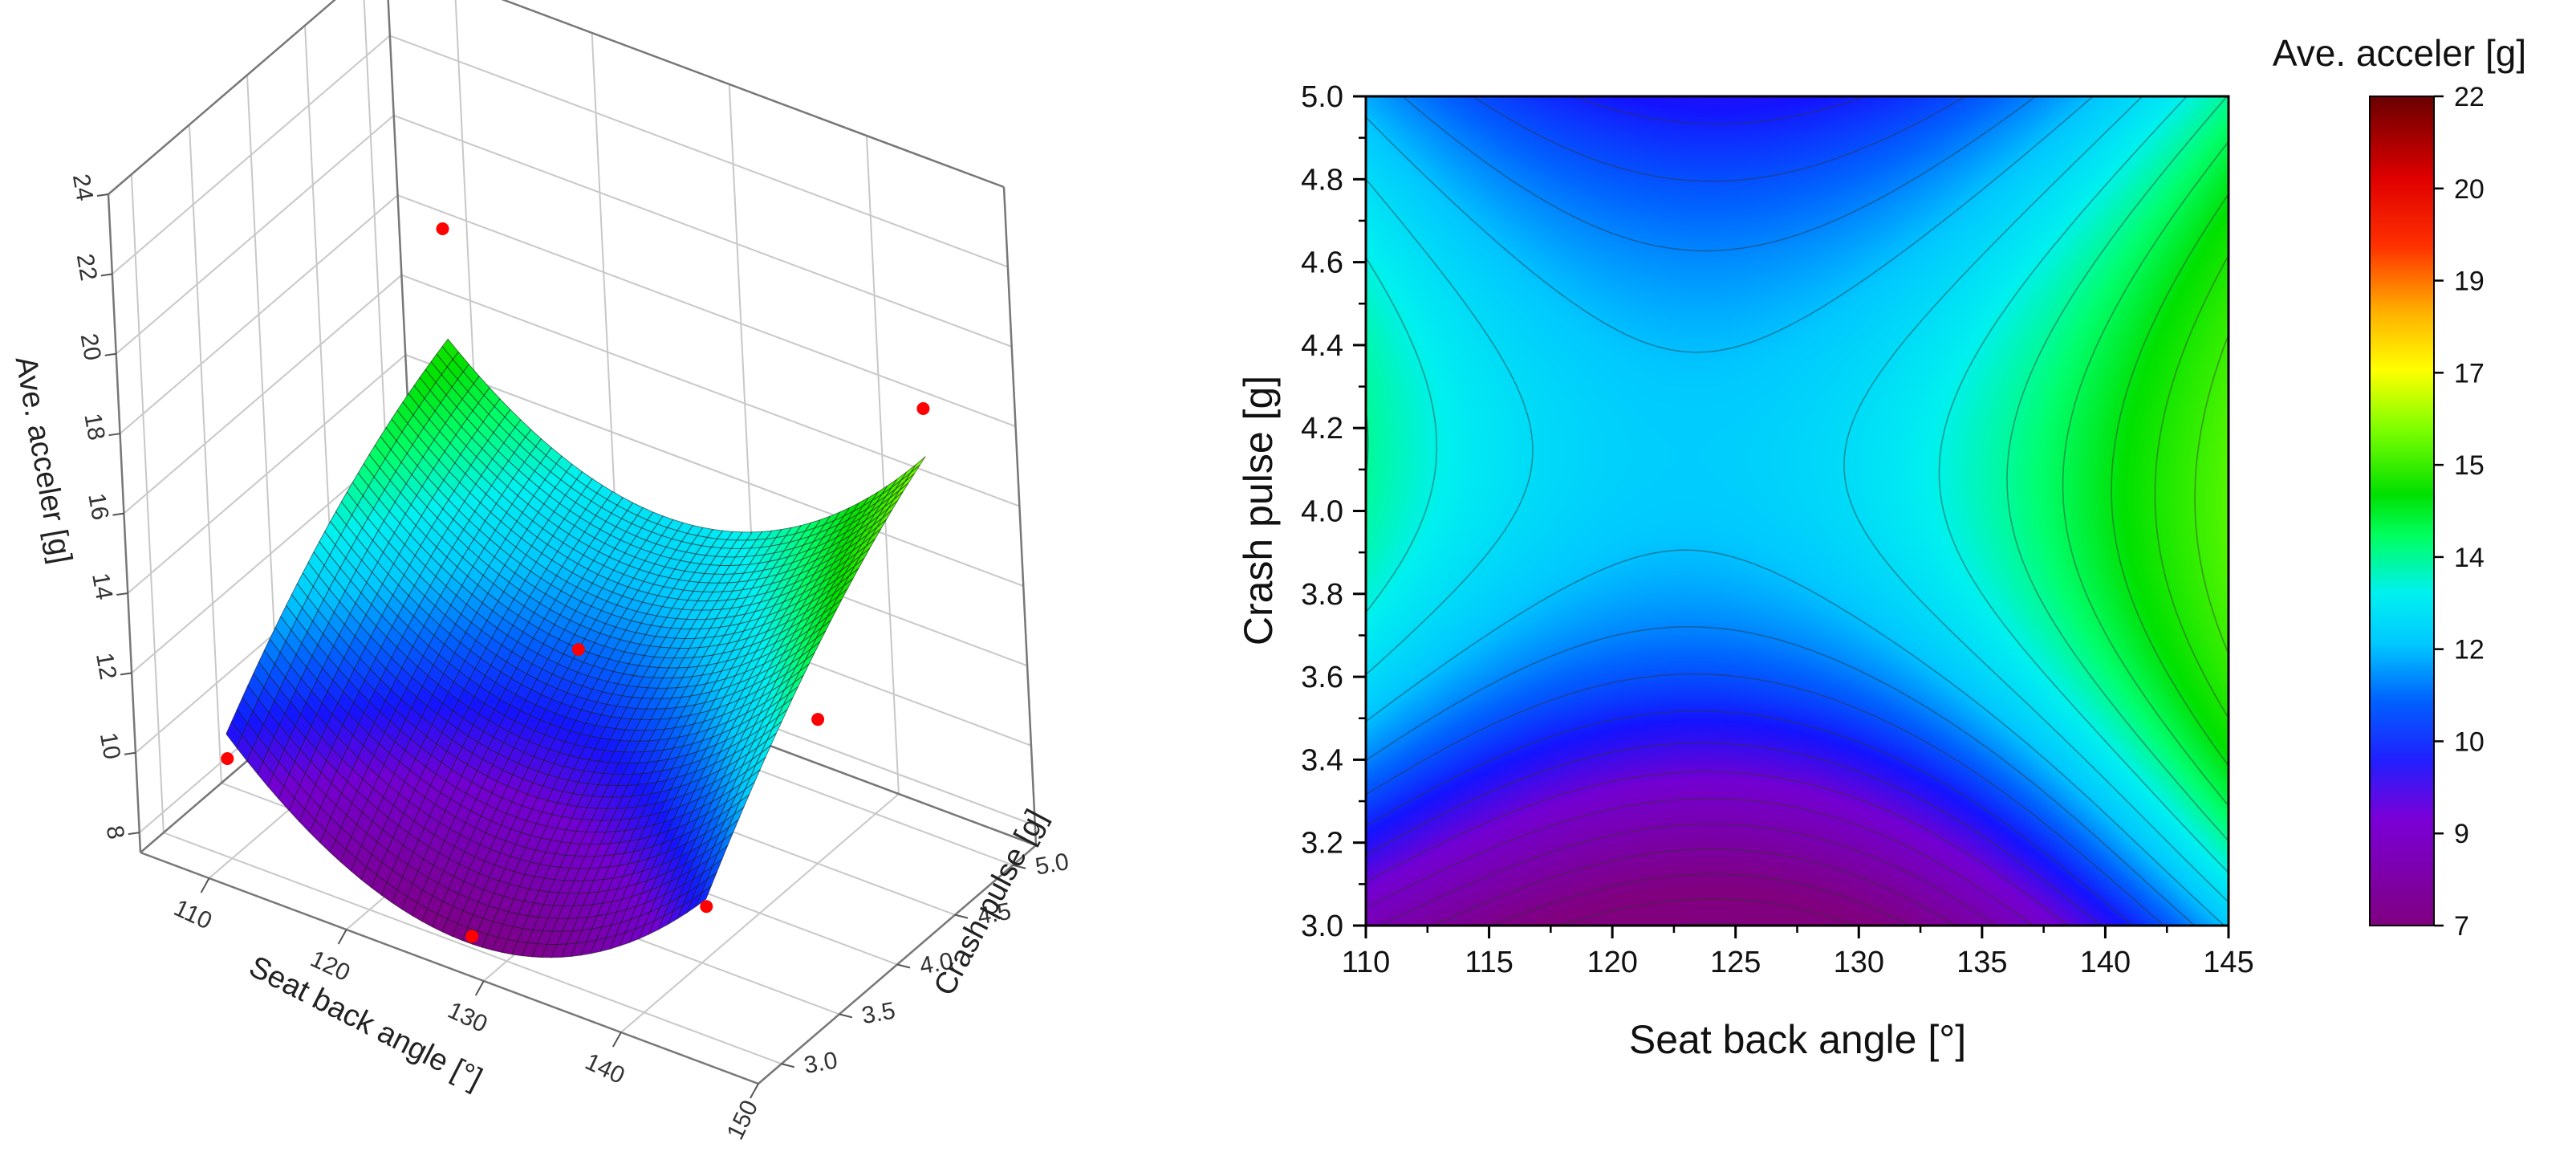 The image size is (2576, 1168). I want to click on z-tick-label: 8, so click(115, 832).